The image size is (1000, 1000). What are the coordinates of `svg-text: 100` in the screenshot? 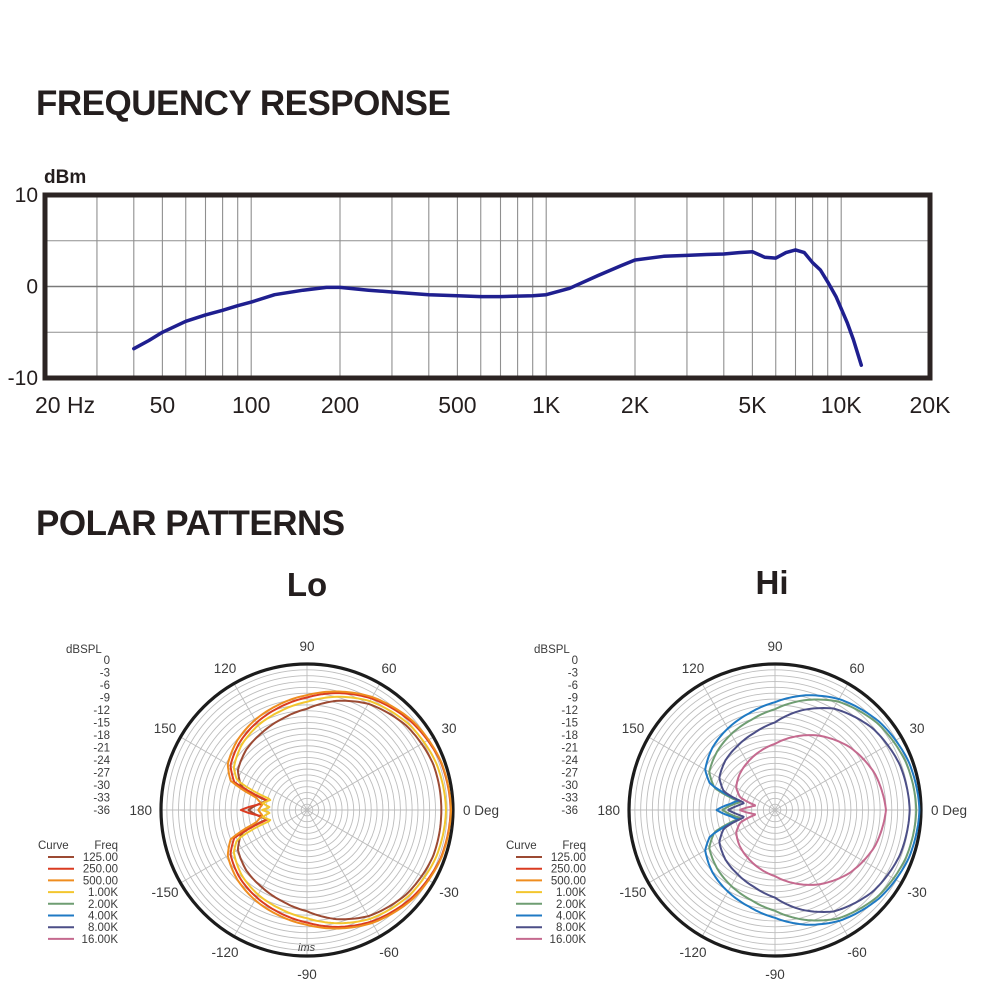 It's located at (251, 405).